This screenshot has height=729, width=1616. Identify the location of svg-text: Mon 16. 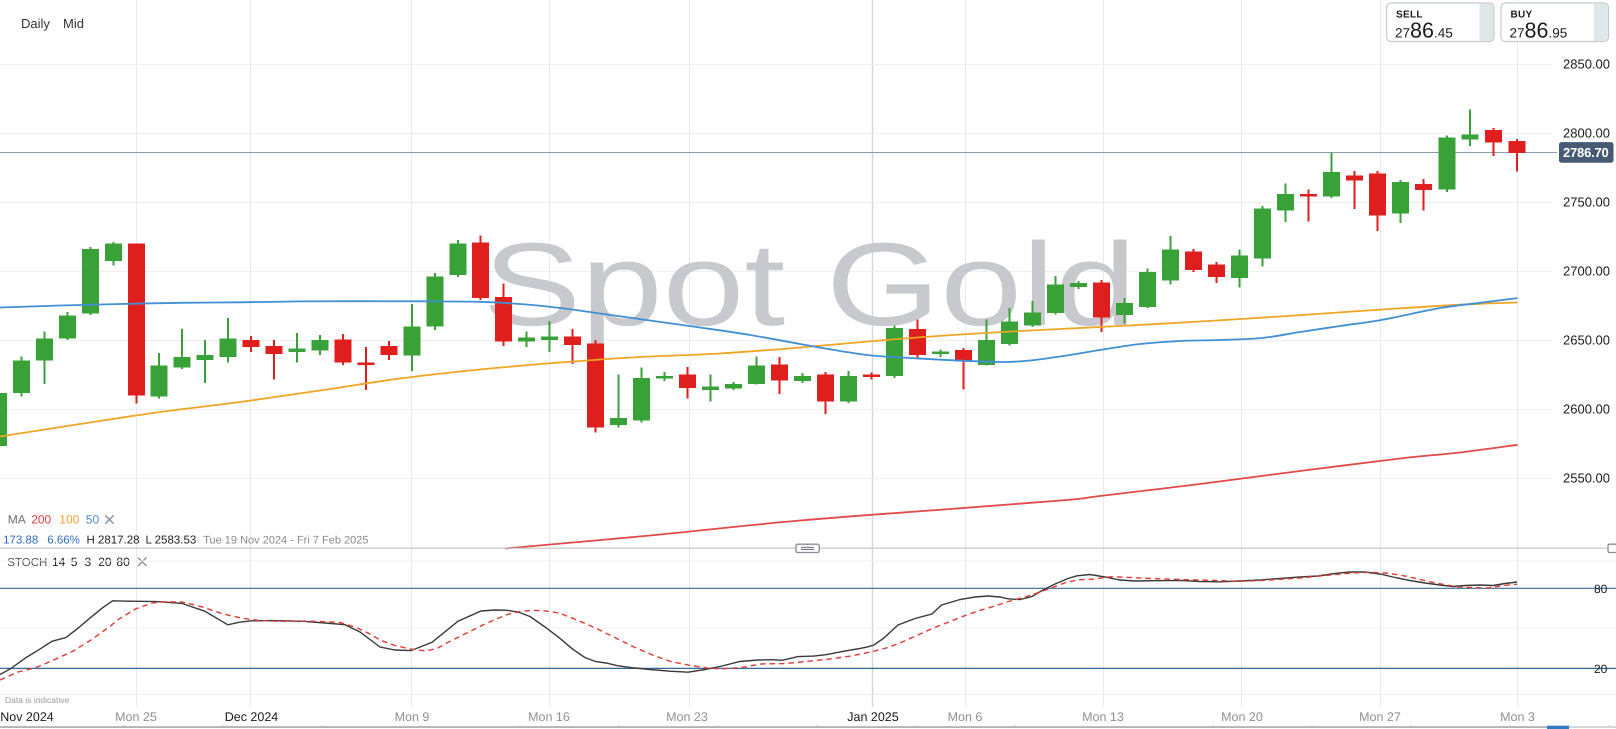
(549, 717).